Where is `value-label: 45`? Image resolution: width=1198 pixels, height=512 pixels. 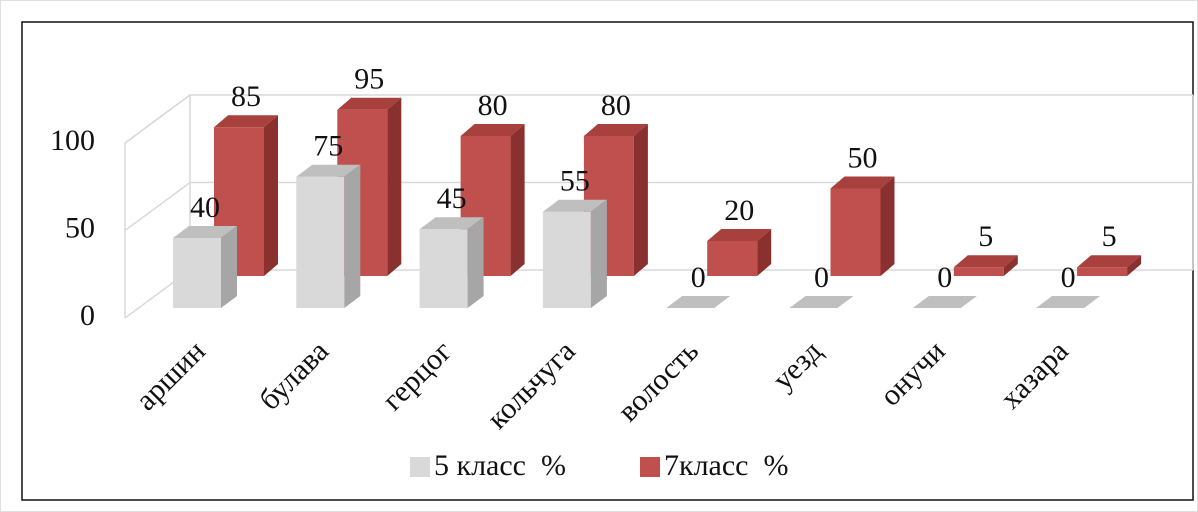
value-label: 45 is located at coordinates (452, 198).